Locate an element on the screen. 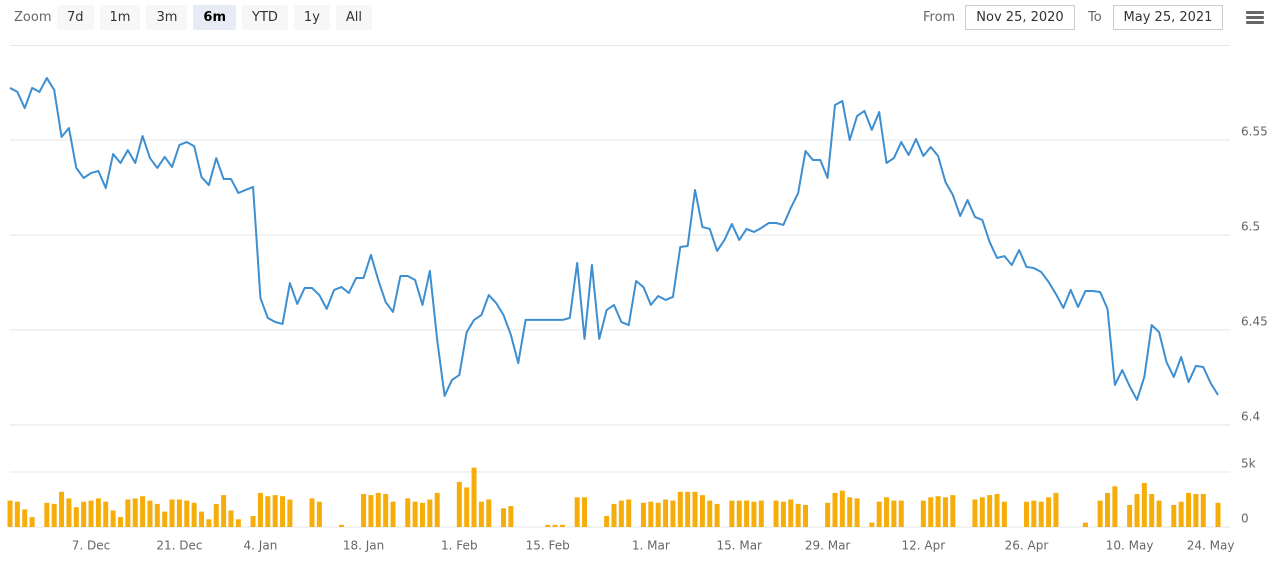 This screenshot has width=1280, height=568. x-tick-label: 15. Feb is located at coordinates (548, 546).